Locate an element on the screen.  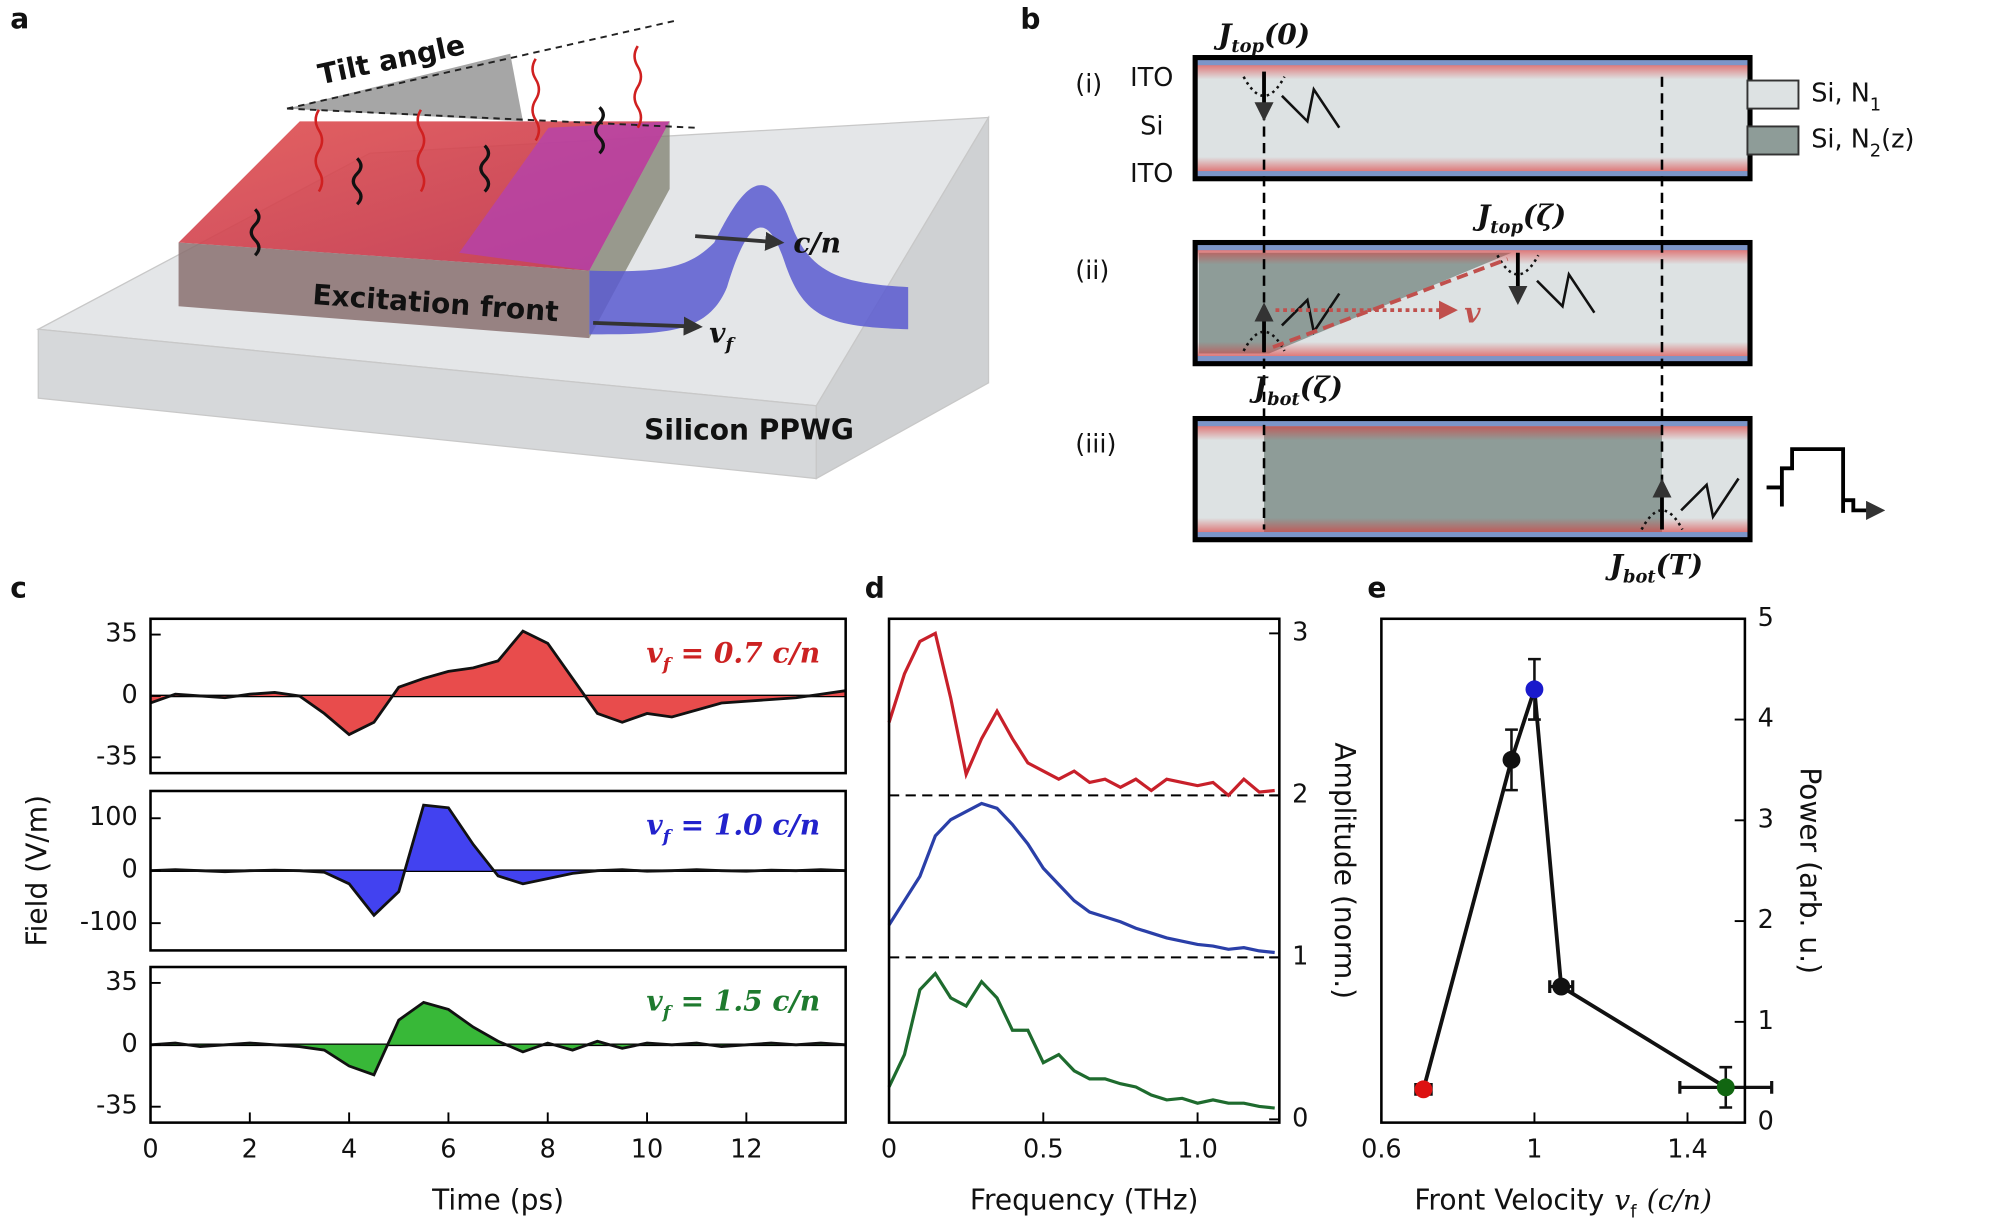
x-tick-label: 2 is located at coordinates (250, 1150).